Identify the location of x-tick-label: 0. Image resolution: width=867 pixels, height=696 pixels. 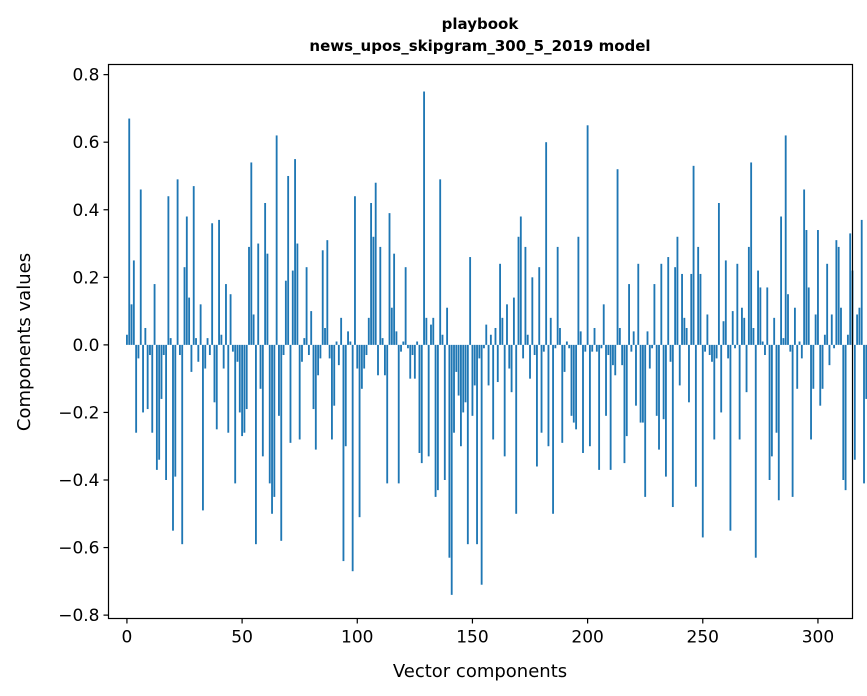
(127, 638).